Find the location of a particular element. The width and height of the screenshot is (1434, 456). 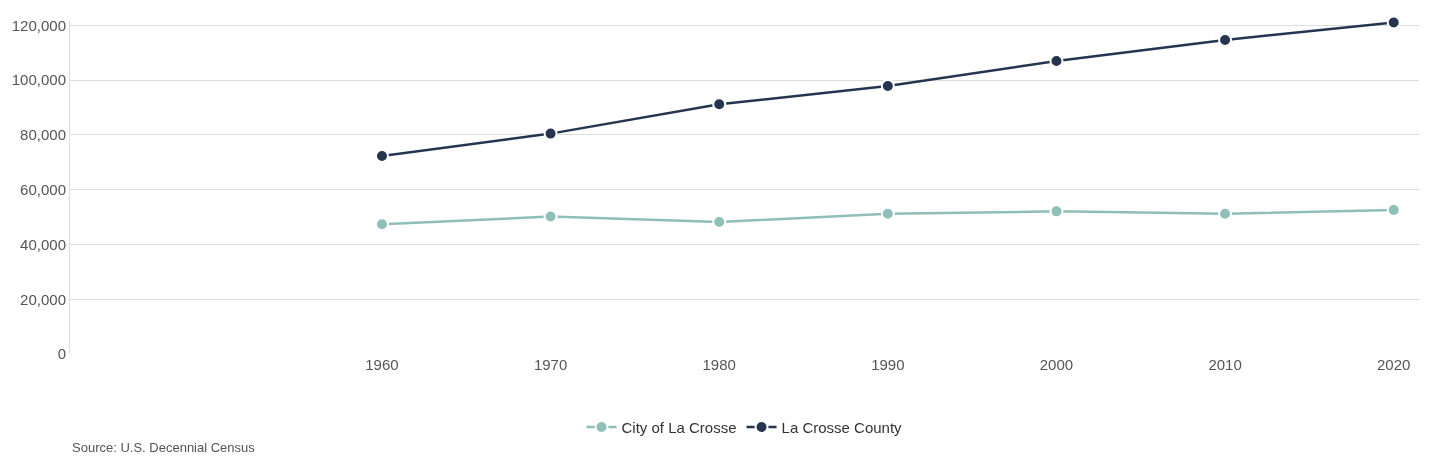

y-tick-label: 120,000 is located at coordinates (38, 25).